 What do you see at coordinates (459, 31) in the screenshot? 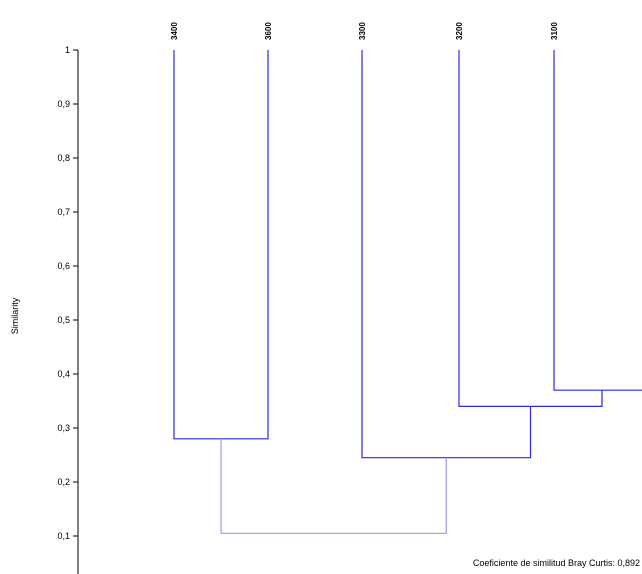
I see `leaf-label: 3200` at bounding box center [459, 31].